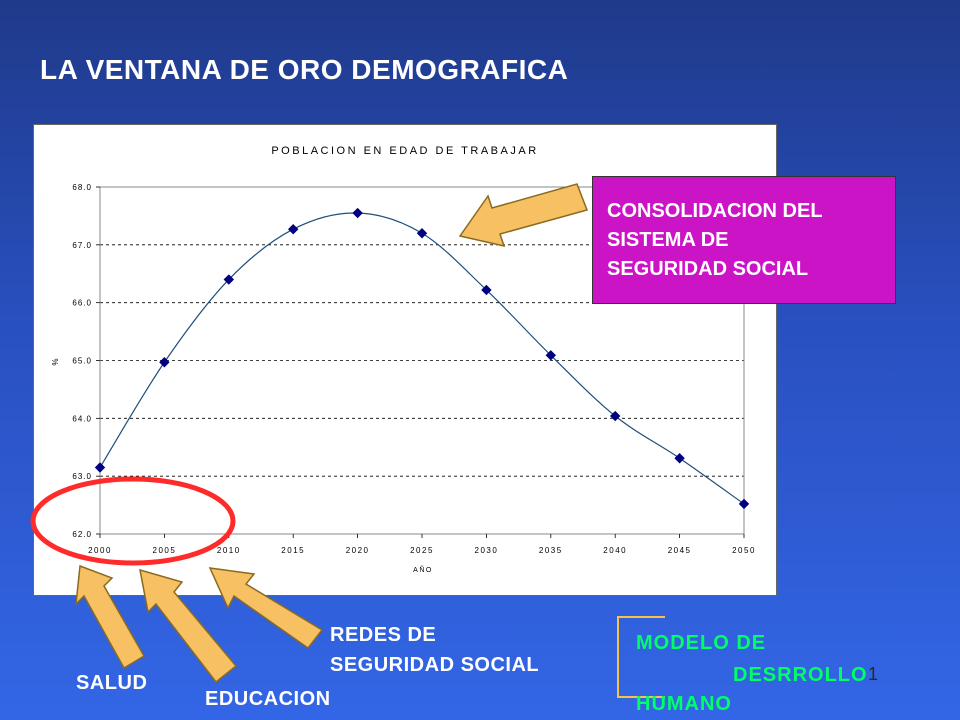 The width and height of the screenshot is (960, 720). Describe the element at coordinates (715, 211) in the screenshot. I see `callout-line-1: CONSOLIDACION DEL` at that location.